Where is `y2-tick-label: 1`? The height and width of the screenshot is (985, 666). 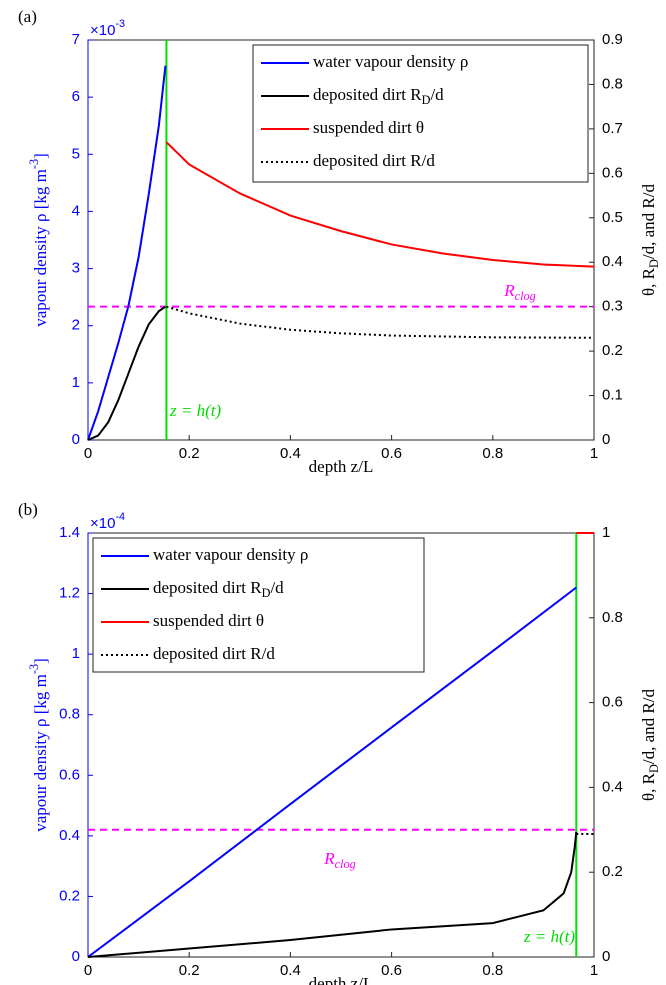 y2-tick-label: 1 is located at coordinates (606, 532).